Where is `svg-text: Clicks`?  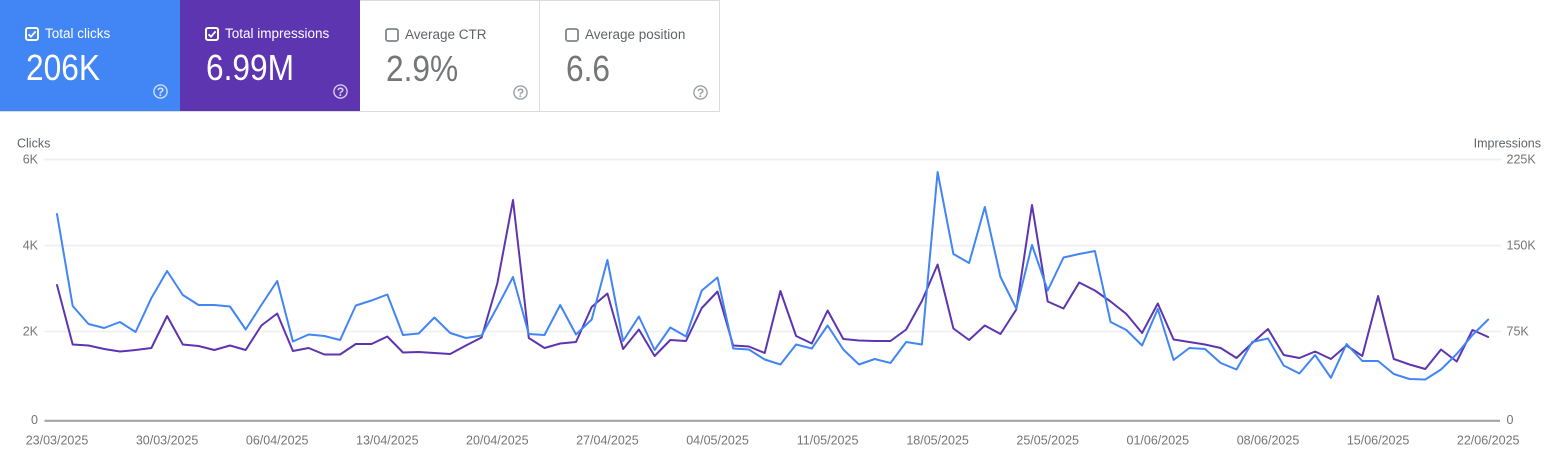 svg-text: Clicks is located at coordinates (33, 144).